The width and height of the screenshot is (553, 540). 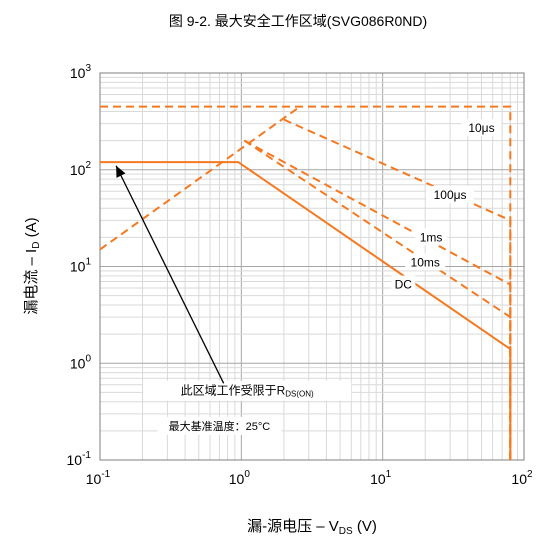 I want to click on rds-annotation: 此区域工作受限于RDS(ON), so click(x=247, y=391).